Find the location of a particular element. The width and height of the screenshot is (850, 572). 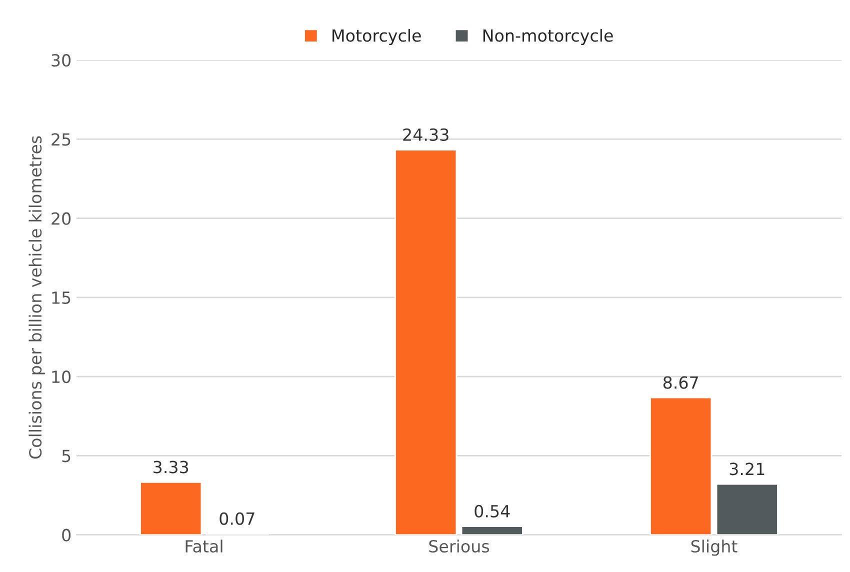

data-label: 8.67 is located at coordinates (680, 382).